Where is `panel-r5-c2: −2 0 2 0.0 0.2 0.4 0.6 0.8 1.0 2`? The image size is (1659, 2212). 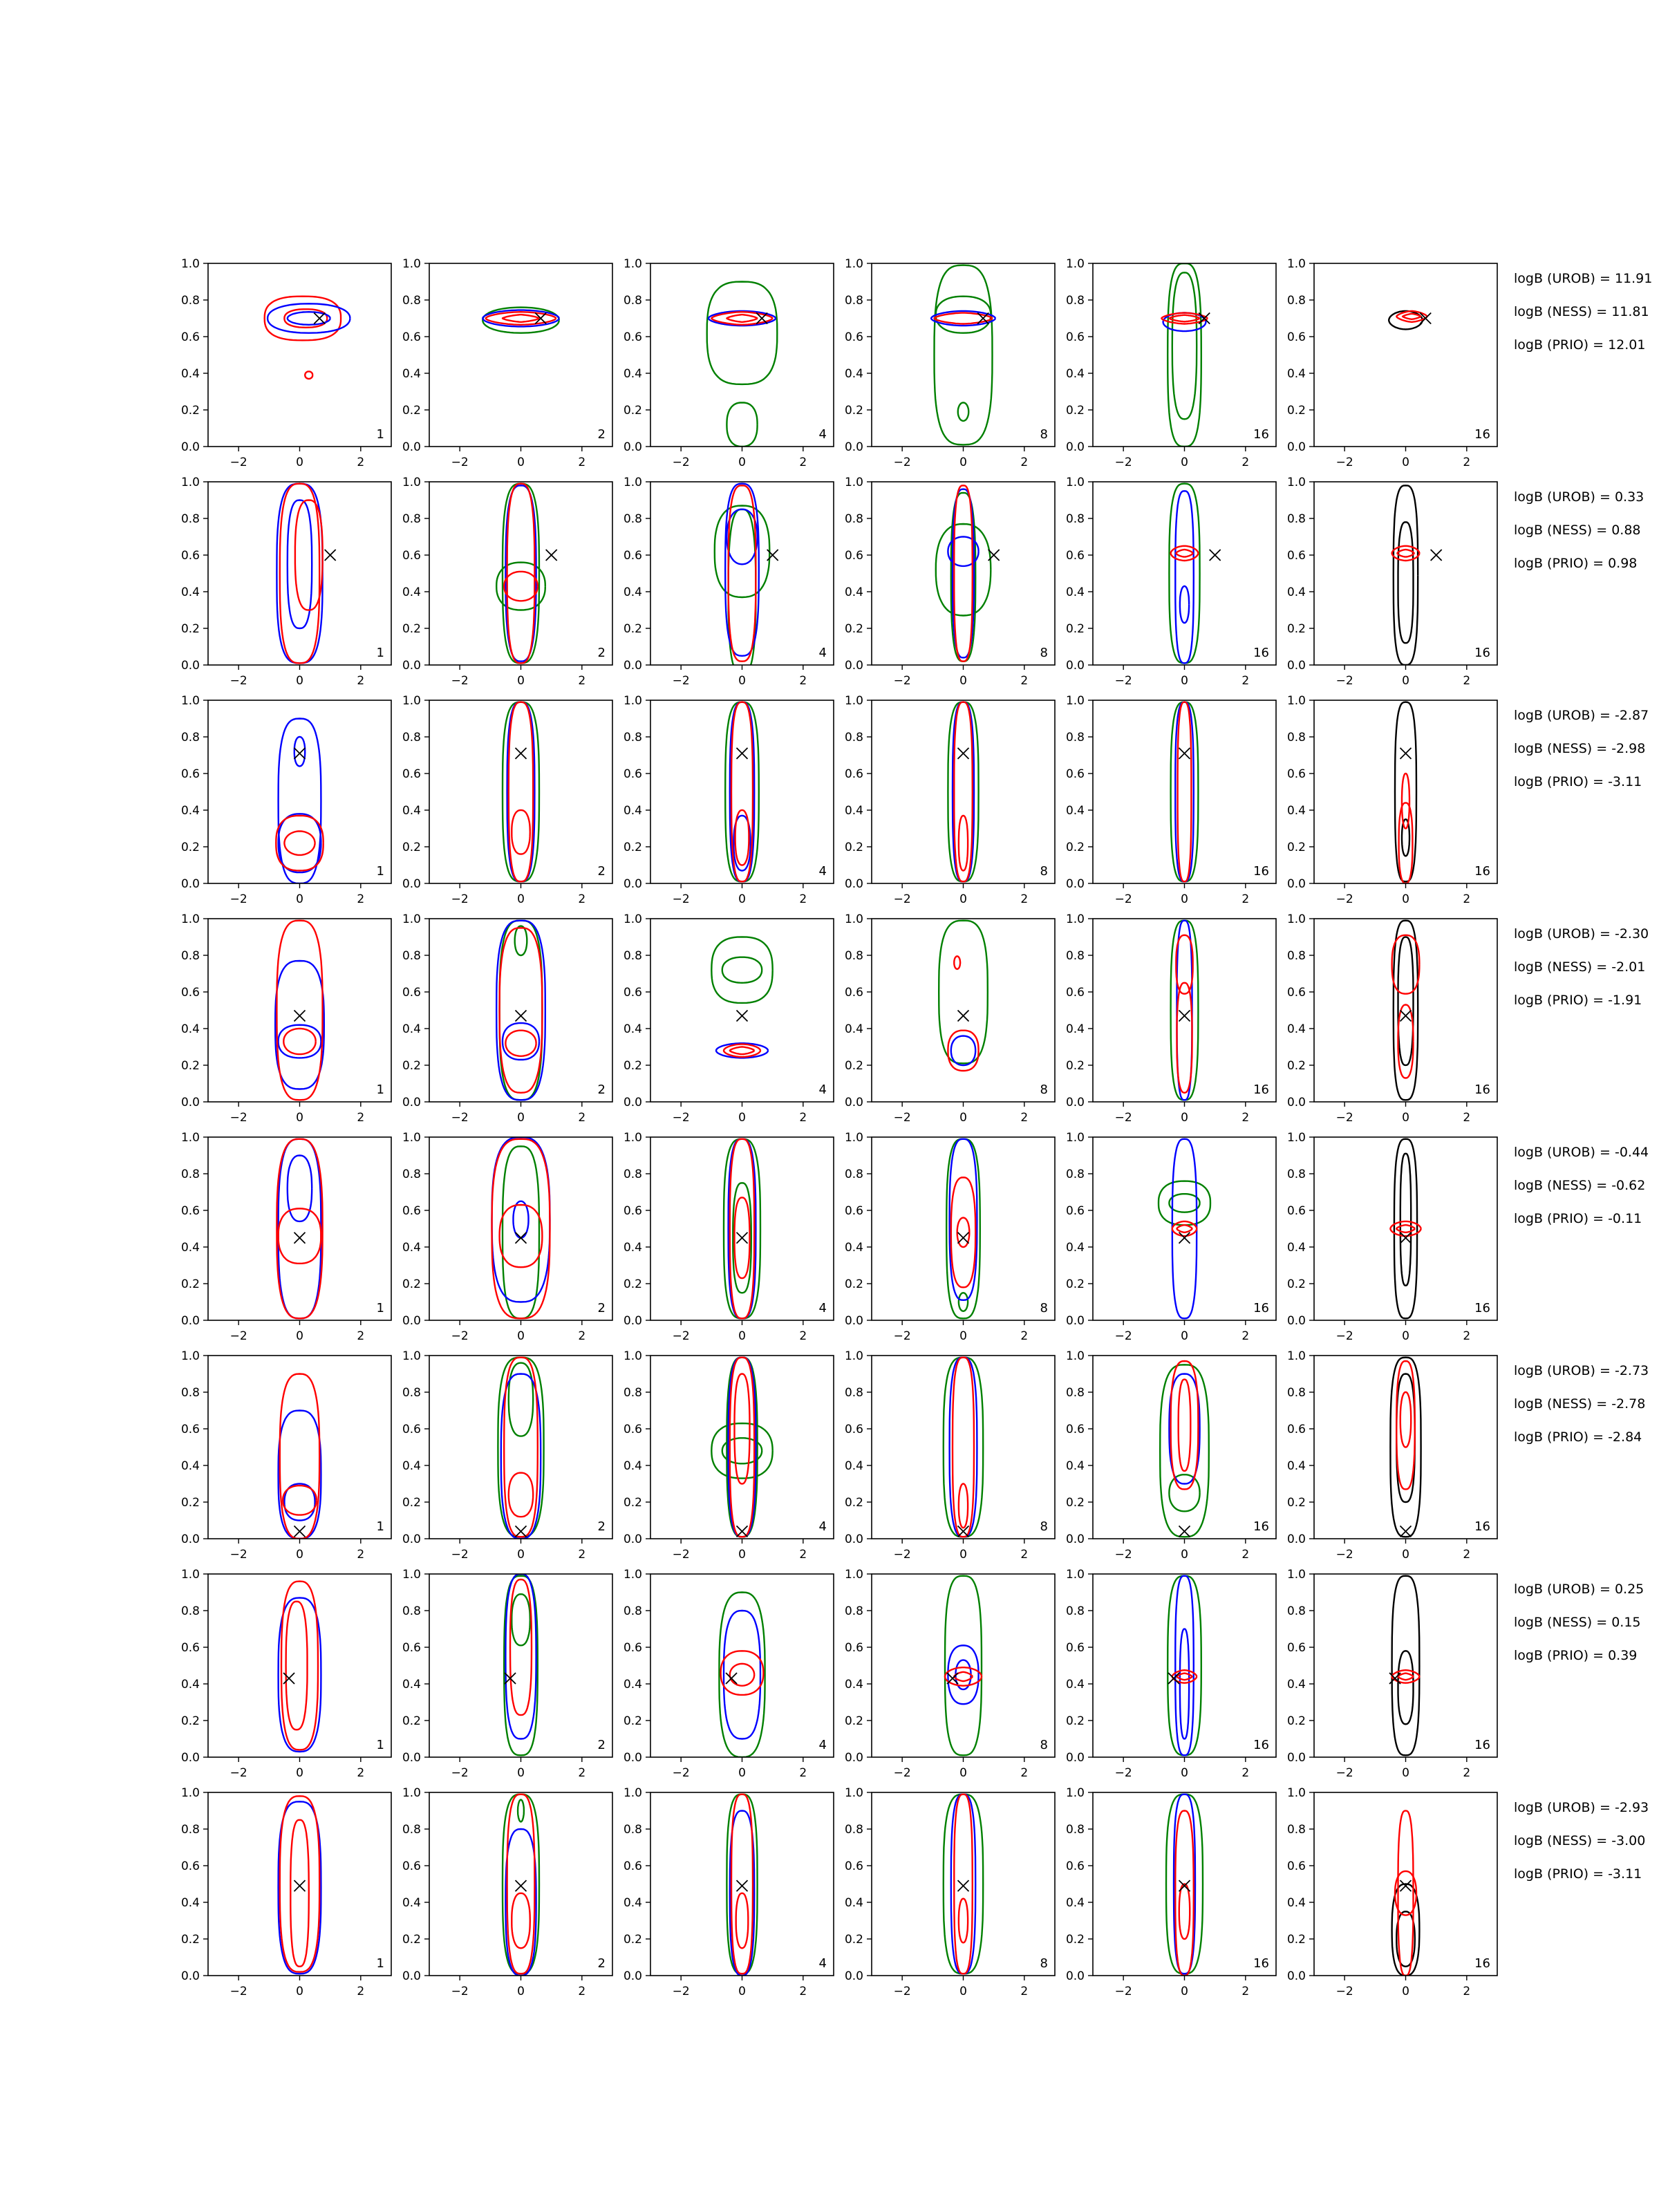
panel-r5-c2: −2 0 2 0.0 0.2 0.4 0.6 0.8 1.0 2 is located at coordinates (508, 1237).